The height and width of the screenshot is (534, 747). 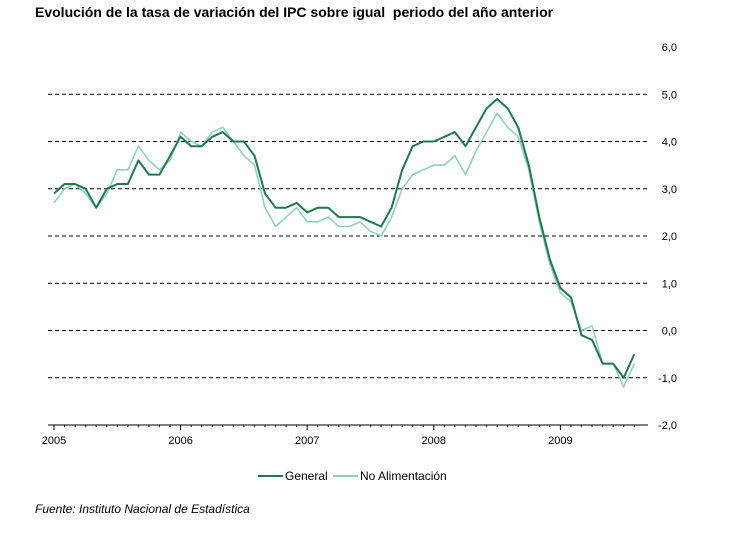 I want to click on legend: General No Alimentación, so click(x=352, y=476).